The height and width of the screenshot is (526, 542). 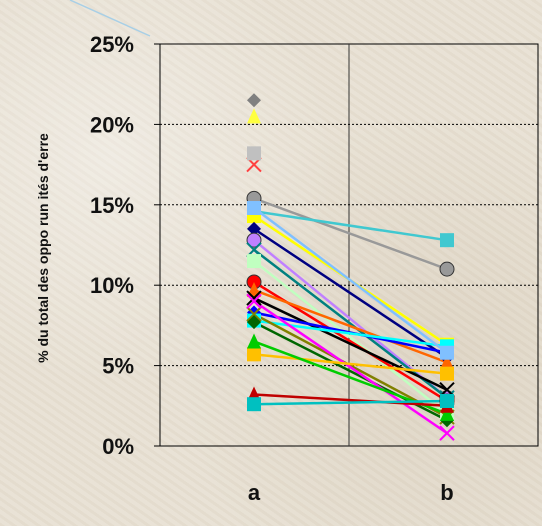 I want to click on y-tick-label: 5%, so click(x=118, y=366).